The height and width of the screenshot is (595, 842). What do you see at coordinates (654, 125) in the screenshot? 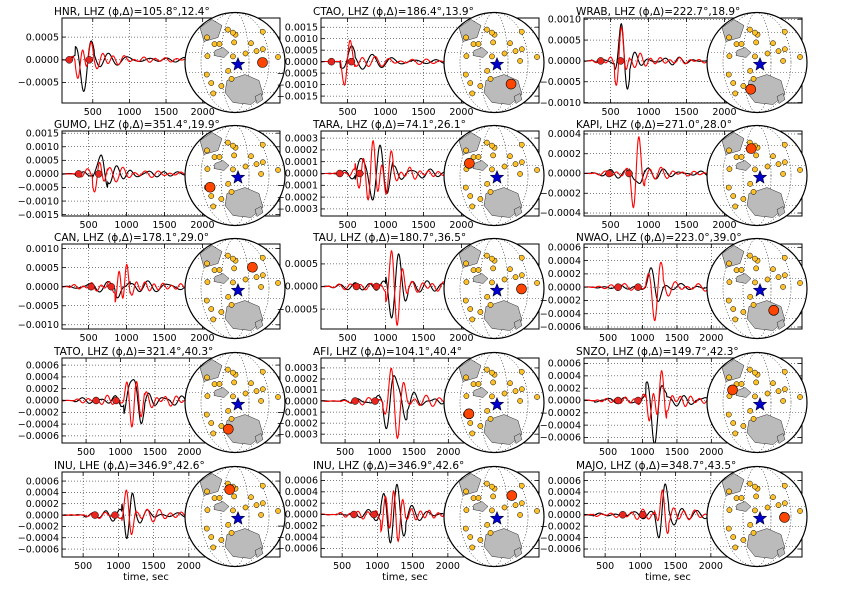
I see `panel-title: KAPI, LHZ (ϕ,Δ)=271.0°,28.0°` at bounding box center [654, 125].